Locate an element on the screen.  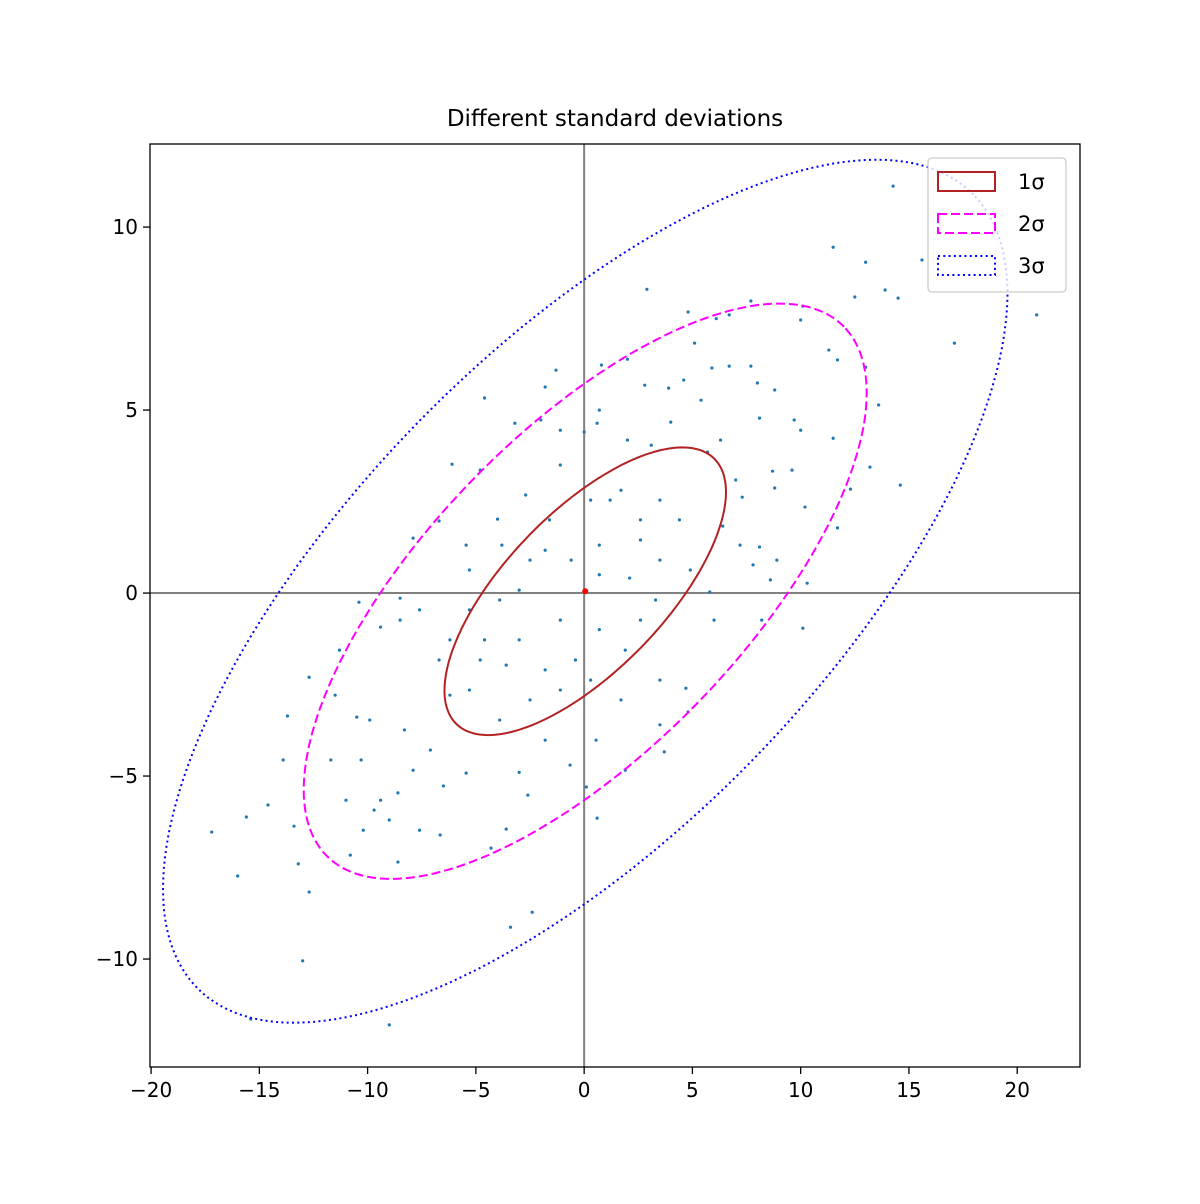
x-tick-label: 0 is located at coordinates (584, 1090).